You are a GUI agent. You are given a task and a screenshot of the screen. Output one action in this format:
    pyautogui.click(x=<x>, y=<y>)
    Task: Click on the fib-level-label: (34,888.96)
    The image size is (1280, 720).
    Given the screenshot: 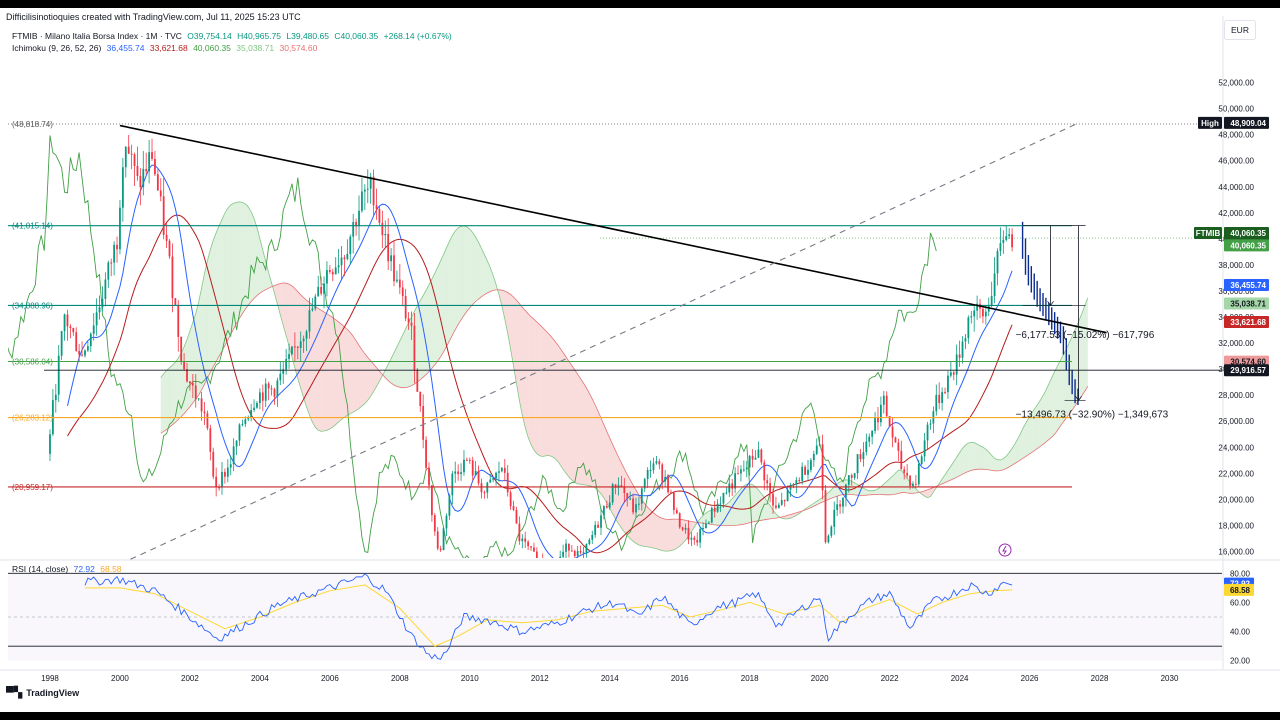 What is the action you would take?
    pyautogui.click(x=32, y=305)
    